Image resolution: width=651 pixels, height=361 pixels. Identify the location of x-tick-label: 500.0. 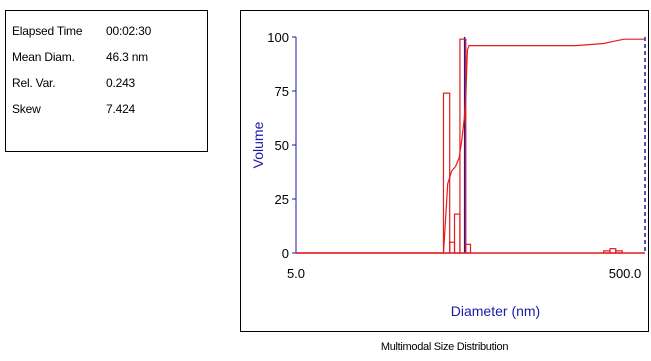
(625, 273).